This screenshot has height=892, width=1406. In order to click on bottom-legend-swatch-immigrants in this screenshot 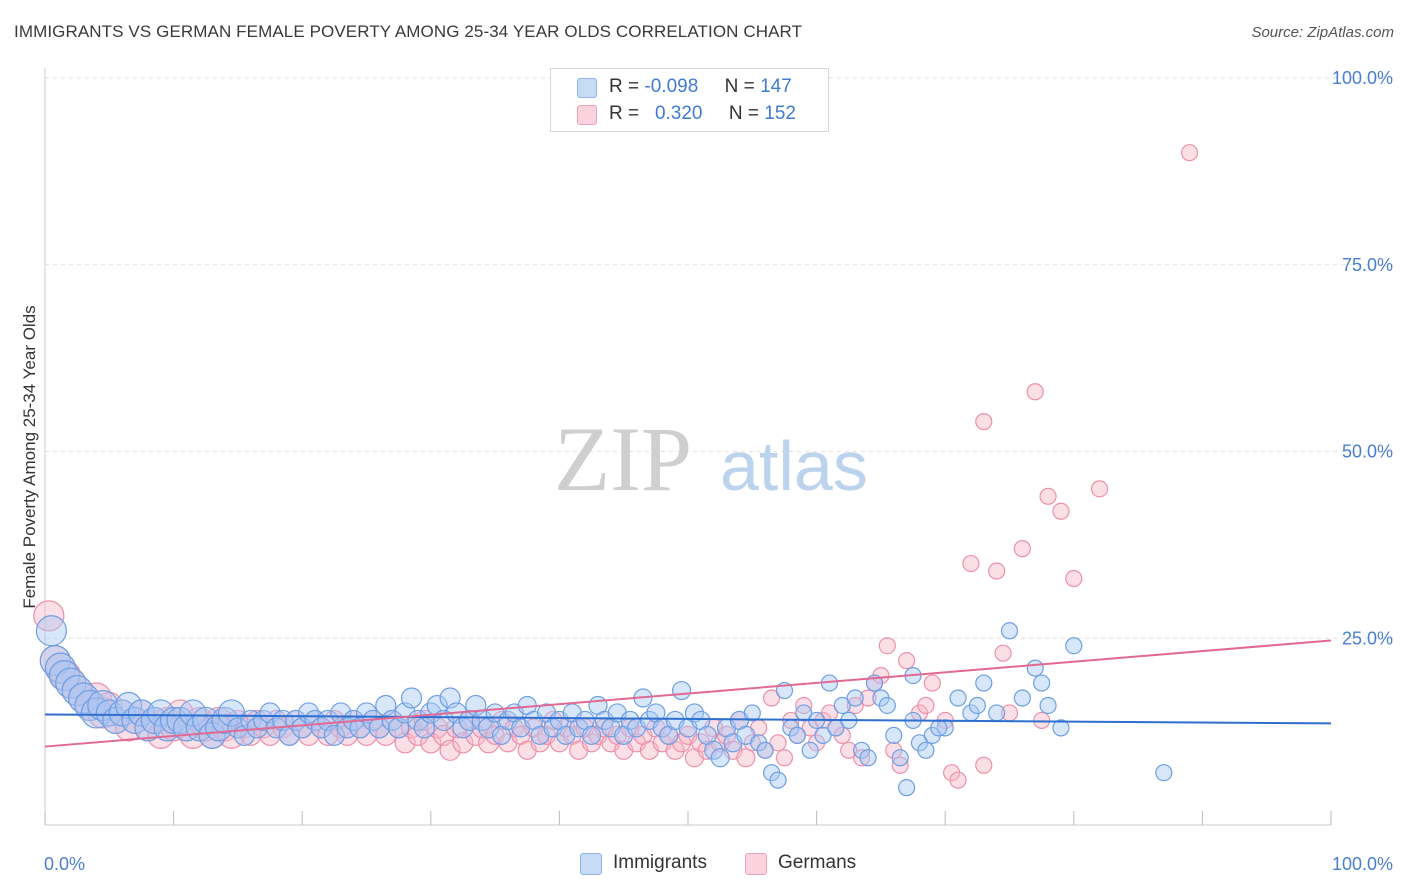, I will do `click(591, 864)`.